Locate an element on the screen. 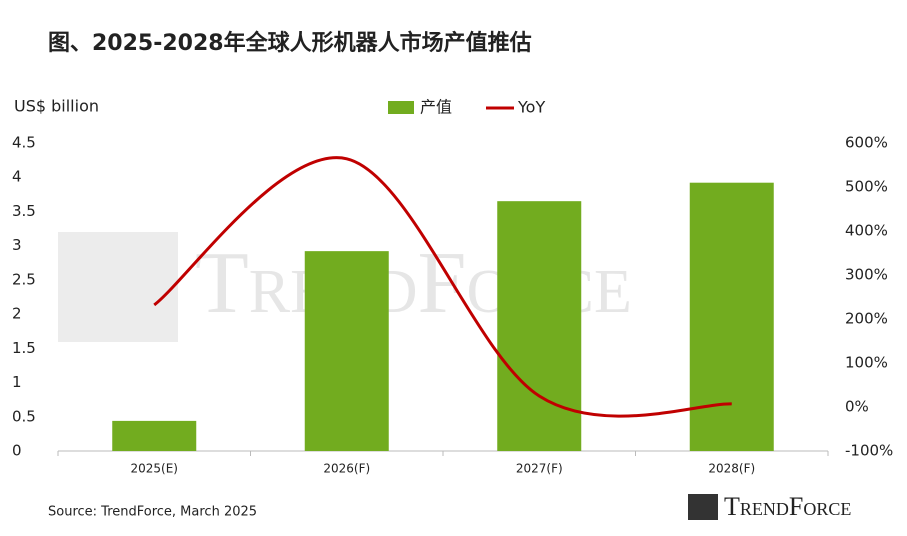  x-tick-label: 2028(F) is located at coordinates (731, 469).